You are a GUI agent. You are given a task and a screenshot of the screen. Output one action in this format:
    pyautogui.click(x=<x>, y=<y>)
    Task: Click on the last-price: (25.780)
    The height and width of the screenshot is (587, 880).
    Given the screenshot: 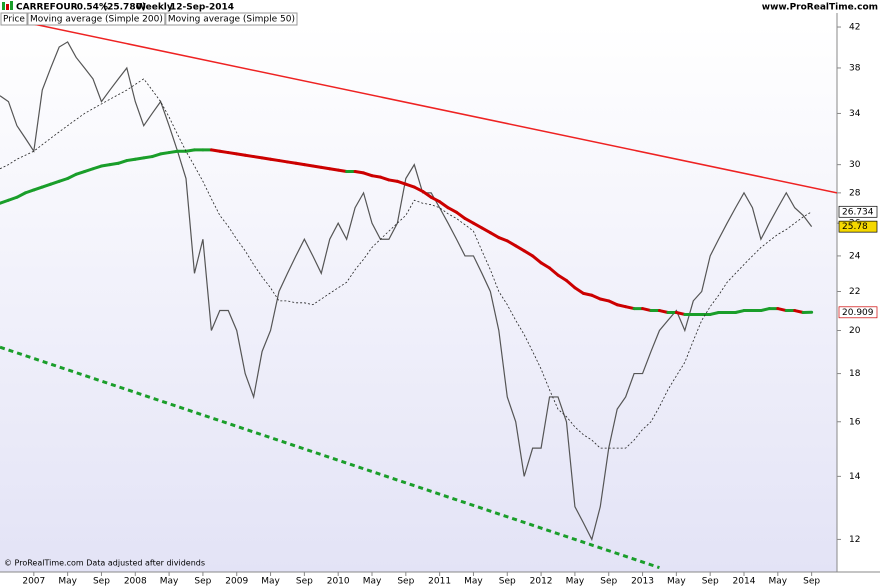 What is the action you would take?
    pyautogui.click(x=124, y=8)
    